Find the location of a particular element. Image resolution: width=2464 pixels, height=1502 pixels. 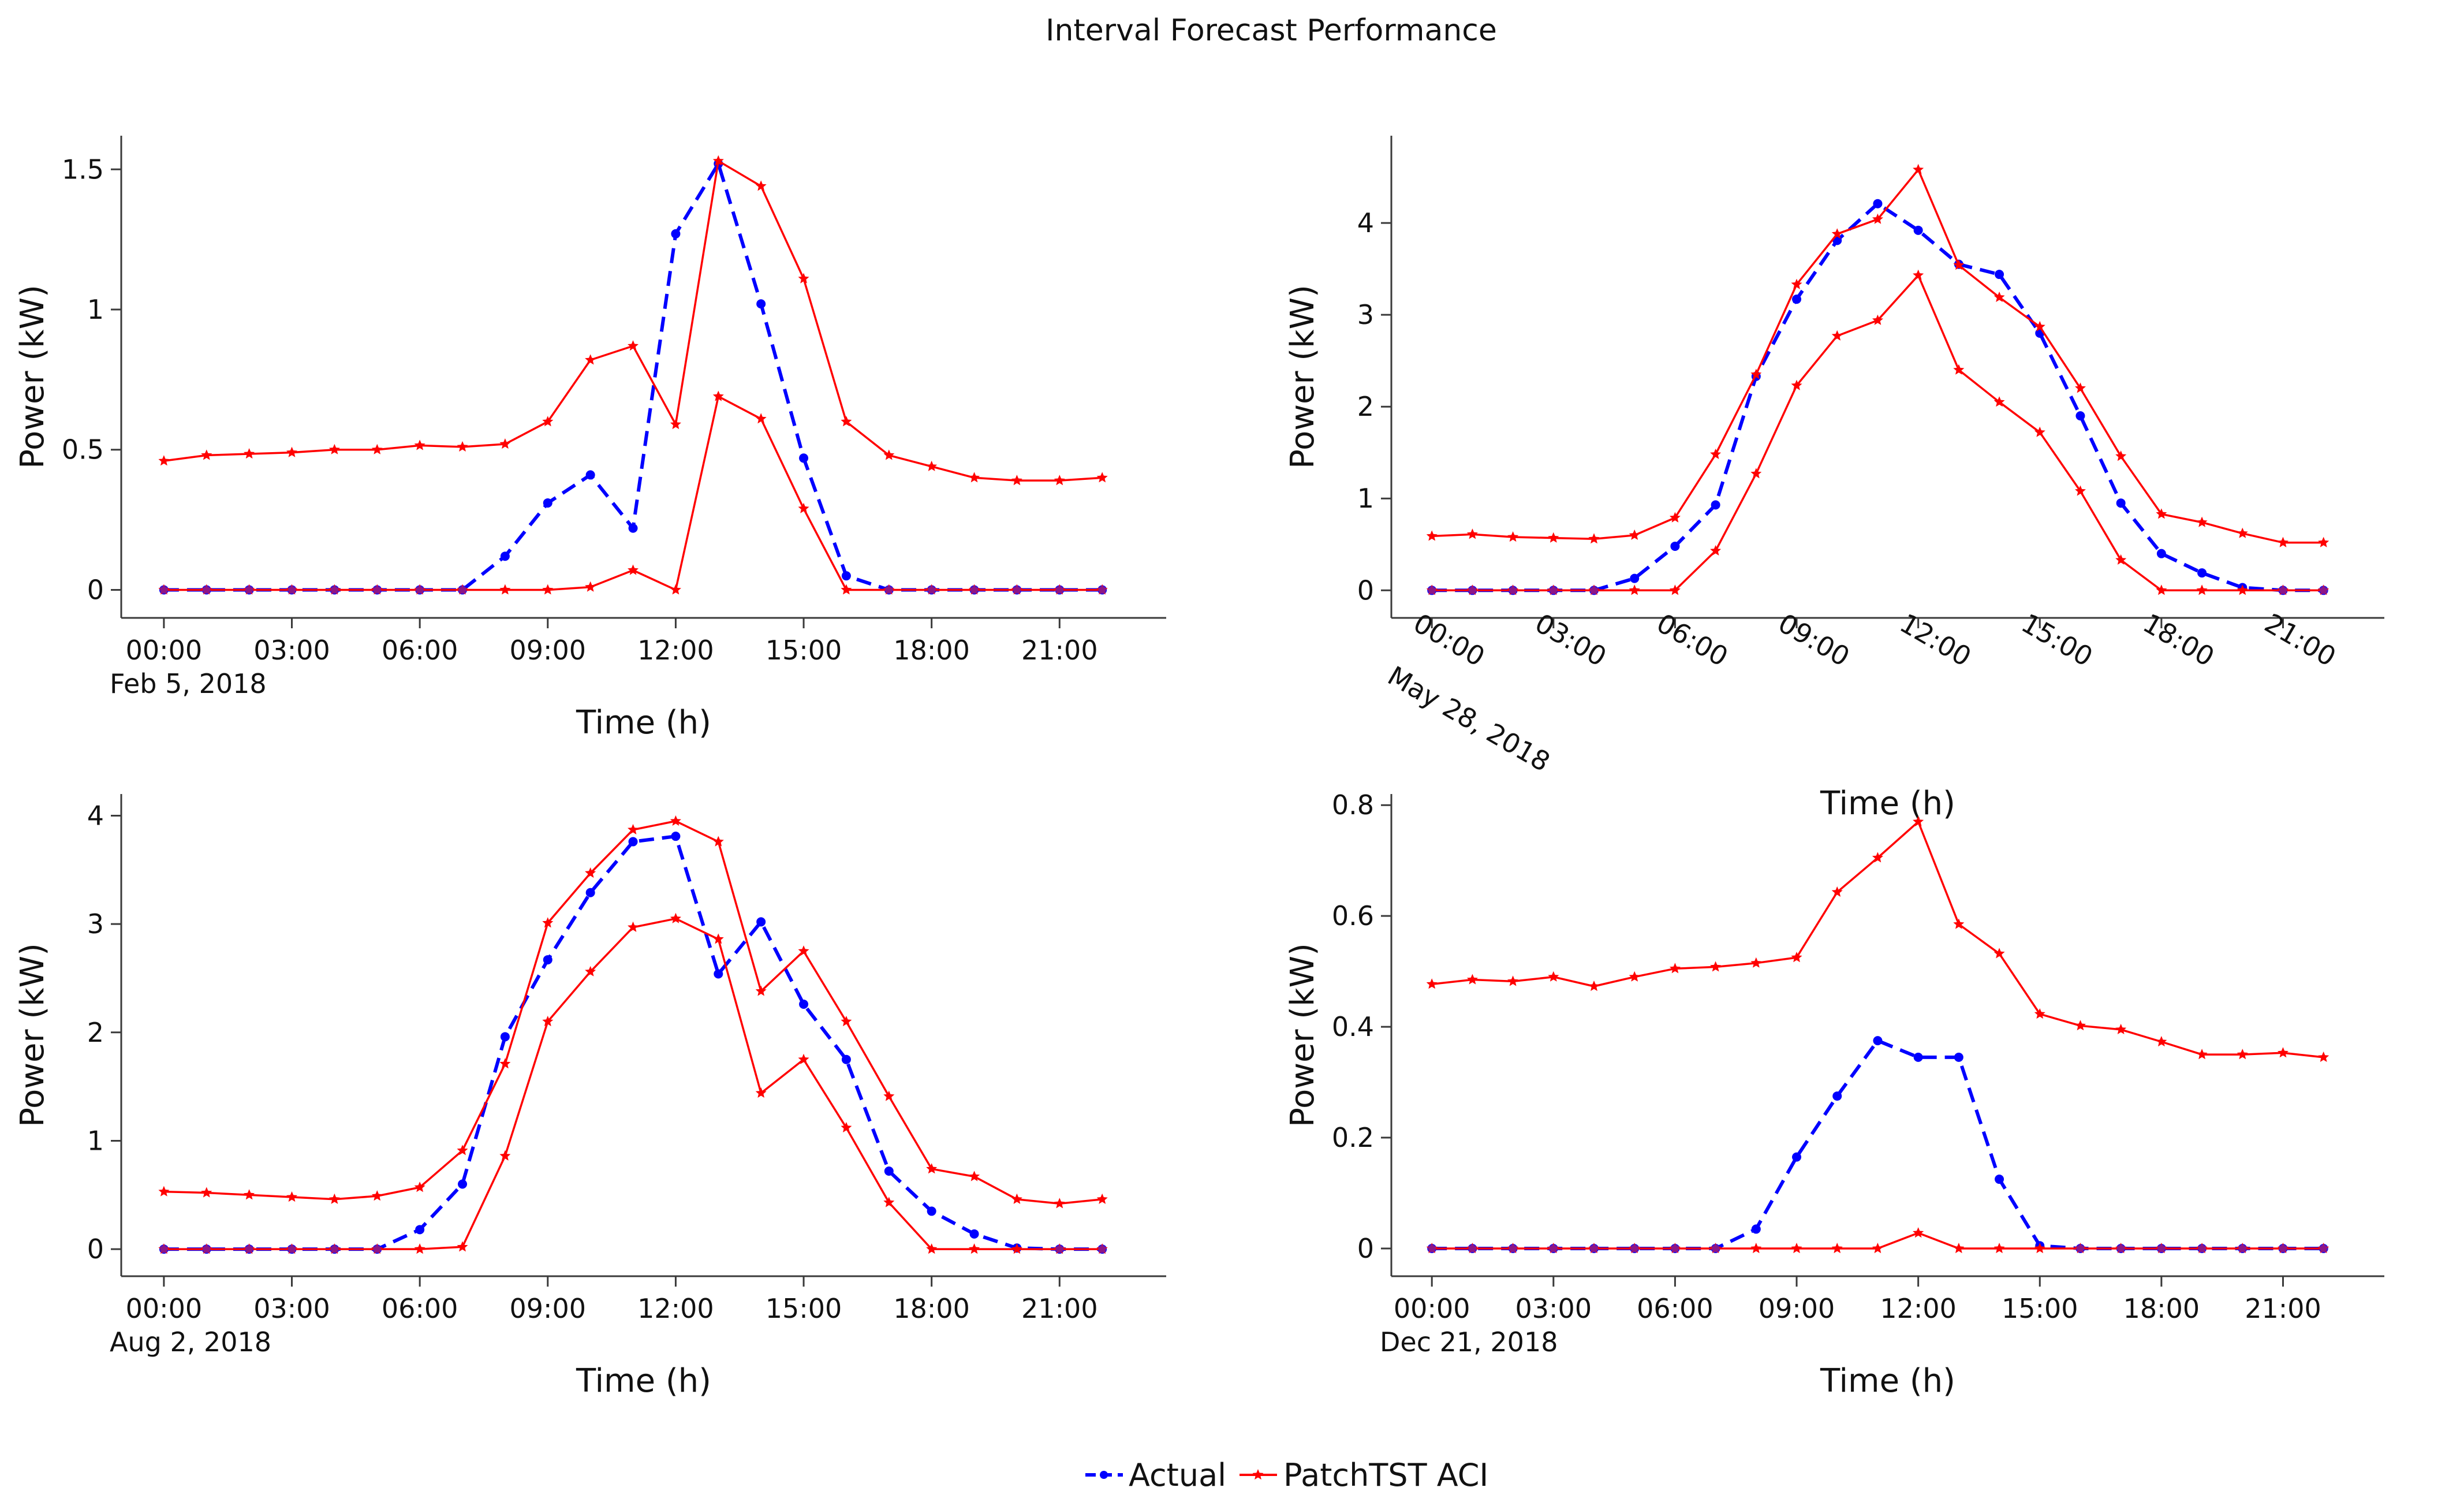

legend-item-actual: Actual is located at coordinates (1155, 1475).